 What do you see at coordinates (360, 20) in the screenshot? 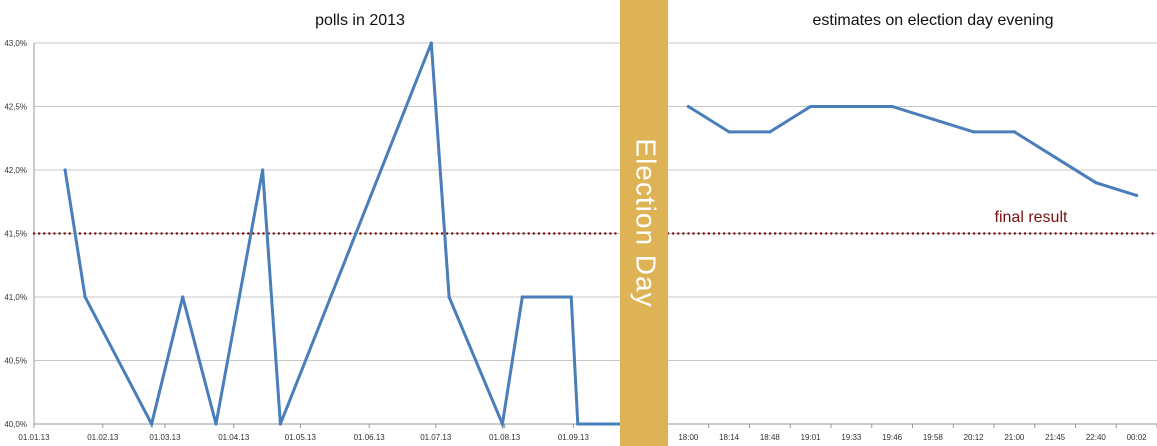
I see `left-chart-title: polls in 2013` at bounding box center [360, 20].